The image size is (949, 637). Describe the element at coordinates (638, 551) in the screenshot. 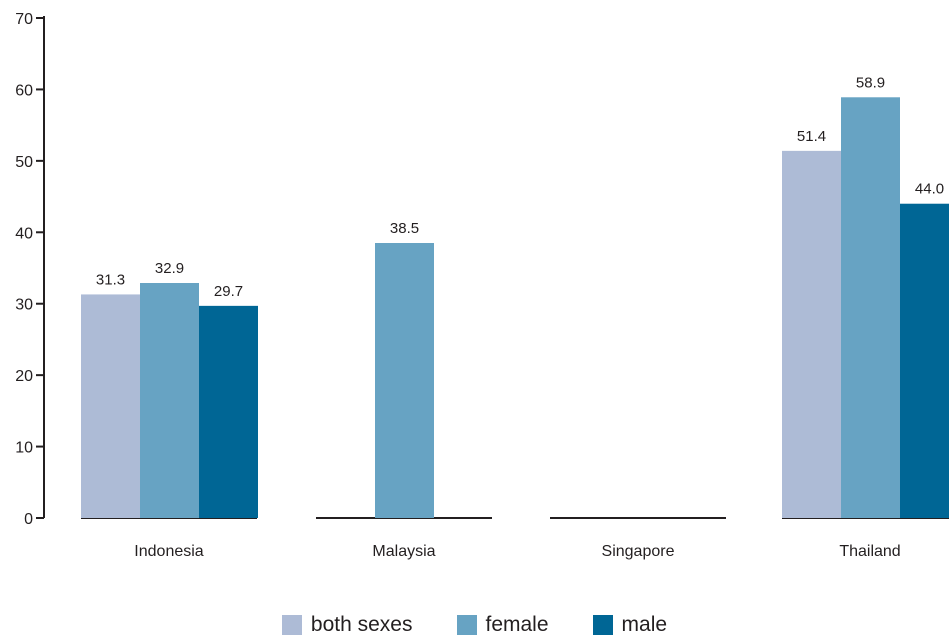

I see `x-tick-label: Singapore` at that location.